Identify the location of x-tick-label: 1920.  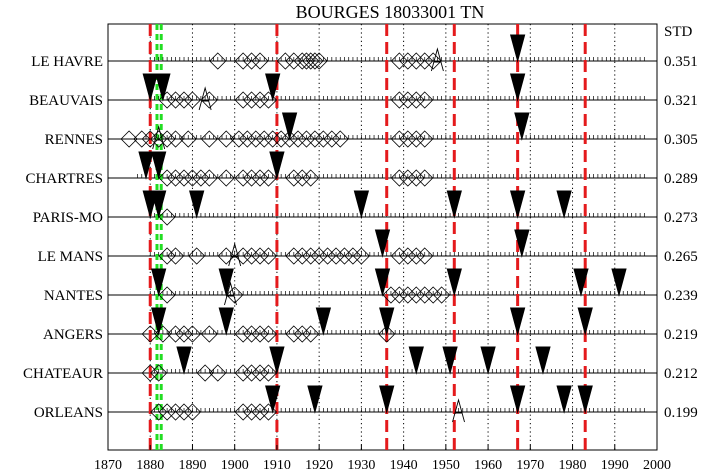
(319, 465).